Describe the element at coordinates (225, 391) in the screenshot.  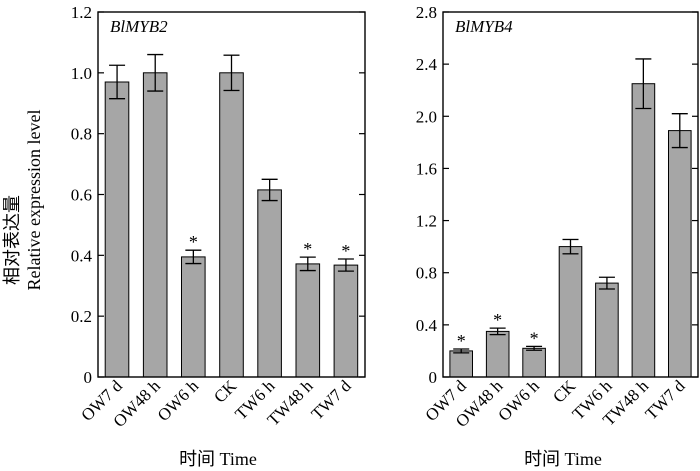
I see `panel-1-category-label: CK` at that location.